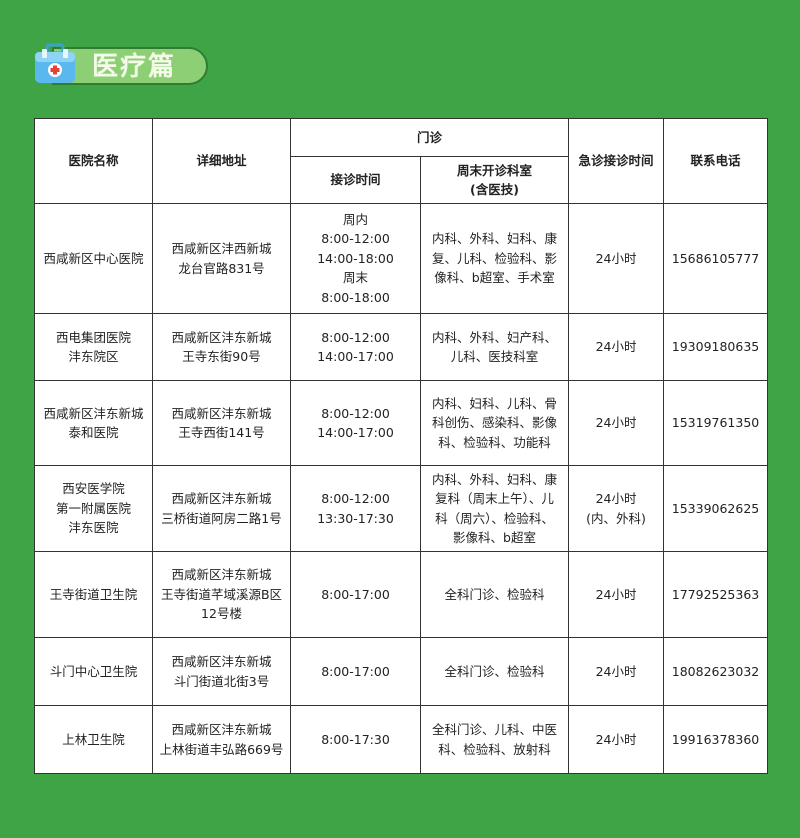 The width and height of the screenshot is (800, 838). Describe the element at coordinates (93, 671) in the screenshot. I see `cell-name: 斗门中心卫生院` at that location.